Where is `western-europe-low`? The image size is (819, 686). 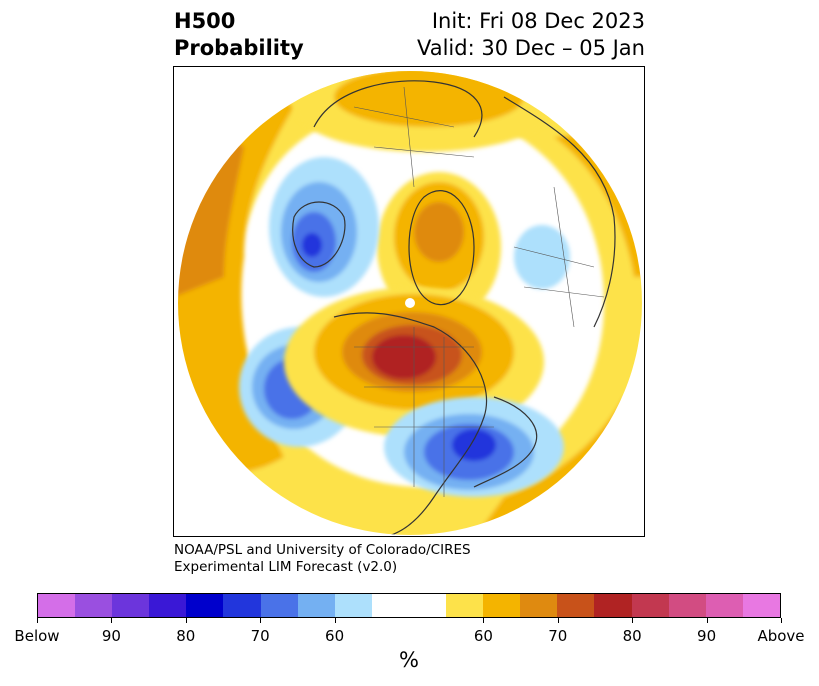 western-europe-low is located at coordinates (324, 227).